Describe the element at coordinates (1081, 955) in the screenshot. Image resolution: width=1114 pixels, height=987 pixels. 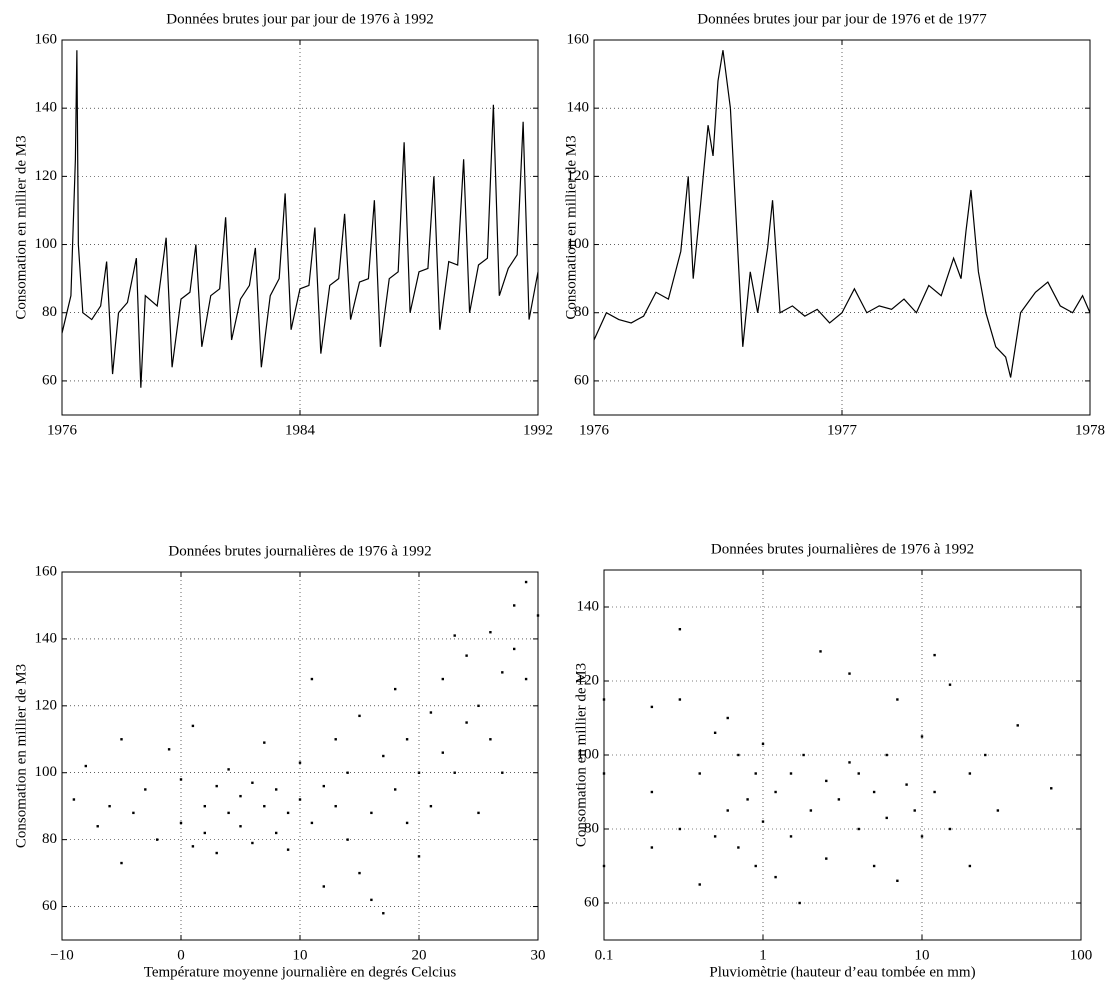
I see `x-tick-label: 100` at that location.